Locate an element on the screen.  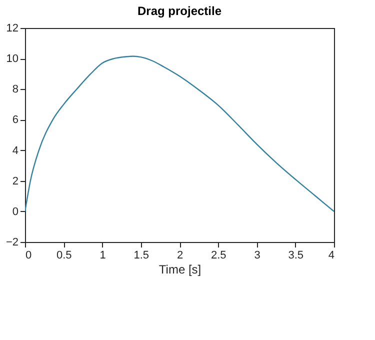
y-tick-label: 10 is located at coordinates (12, 59).